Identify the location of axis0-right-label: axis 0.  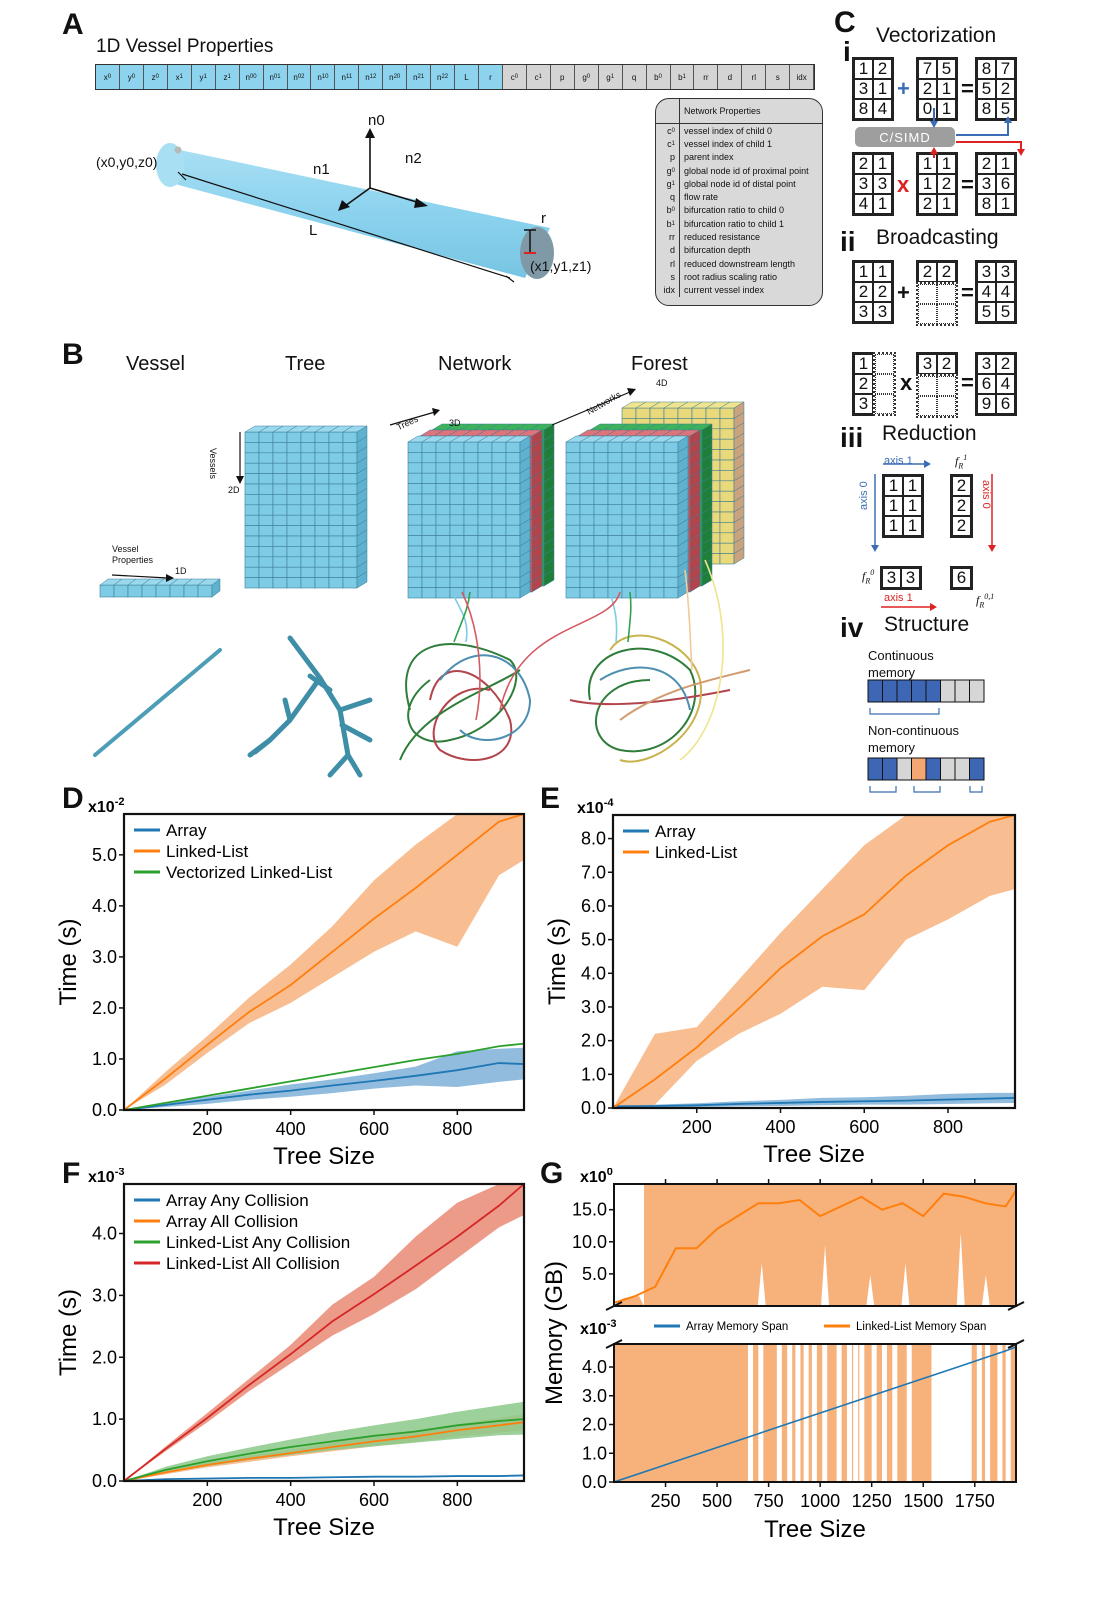
(986, 494).